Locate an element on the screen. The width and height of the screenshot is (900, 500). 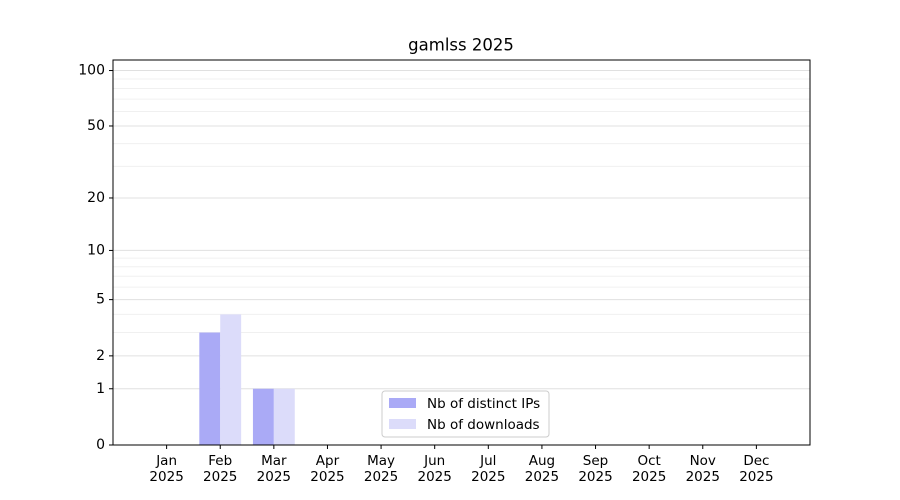
x-tick-label: Sep 2025 is located at coordinates (595, 469).